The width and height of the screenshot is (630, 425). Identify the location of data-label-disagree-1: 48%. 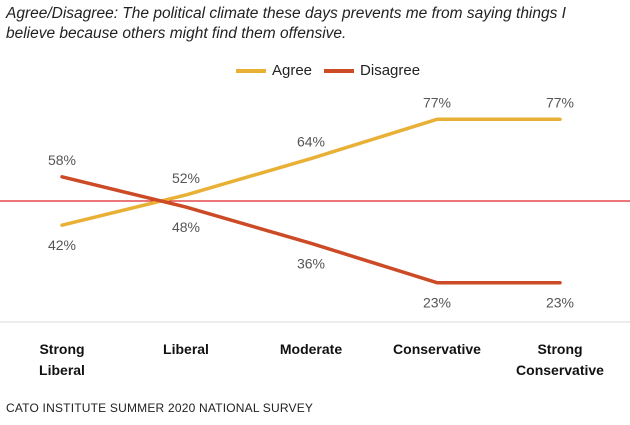
(186, 227).